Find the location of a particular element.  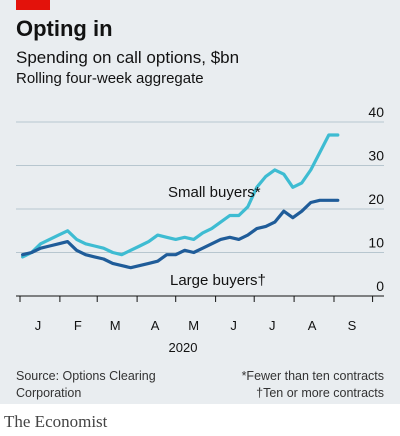

y-axis-ticks: 40 30 20 10 0 is located at coordinates (376, 199).